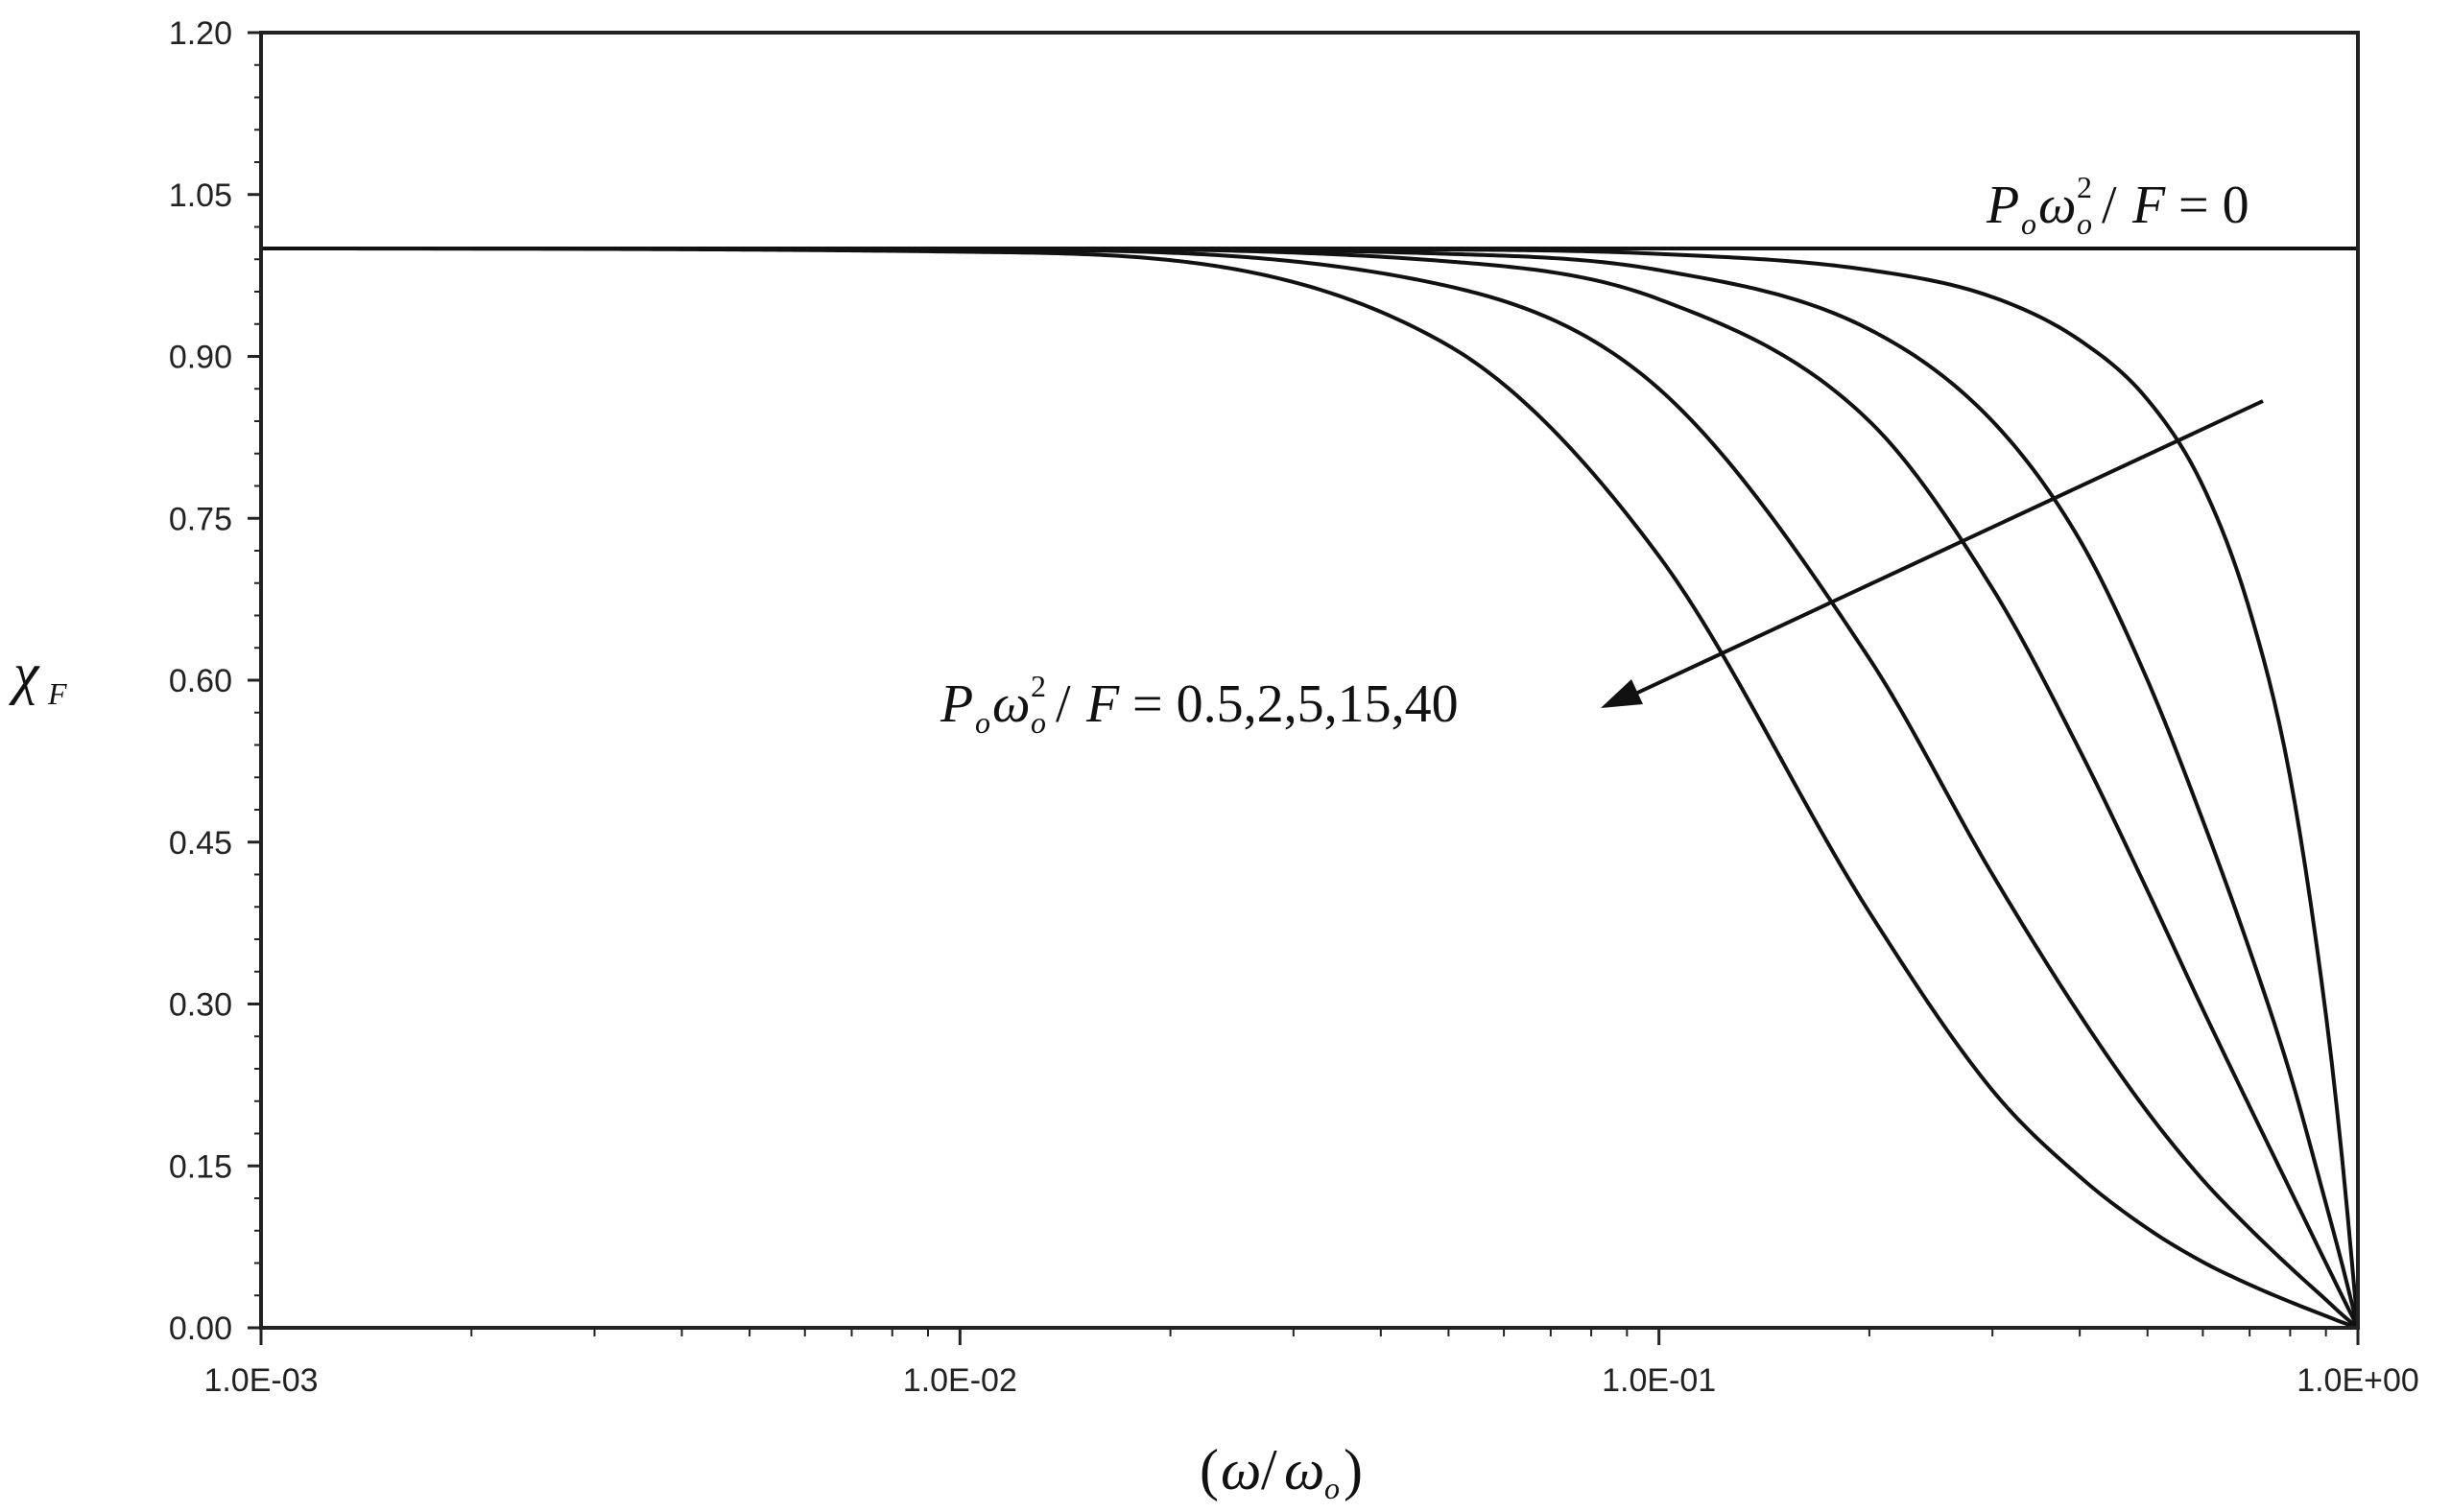 This screenshot has height=1512, width=2451. Describe the element at coordinates (200, 195) in the screenshot. I see `y-tick-label: 1.05` at that location.